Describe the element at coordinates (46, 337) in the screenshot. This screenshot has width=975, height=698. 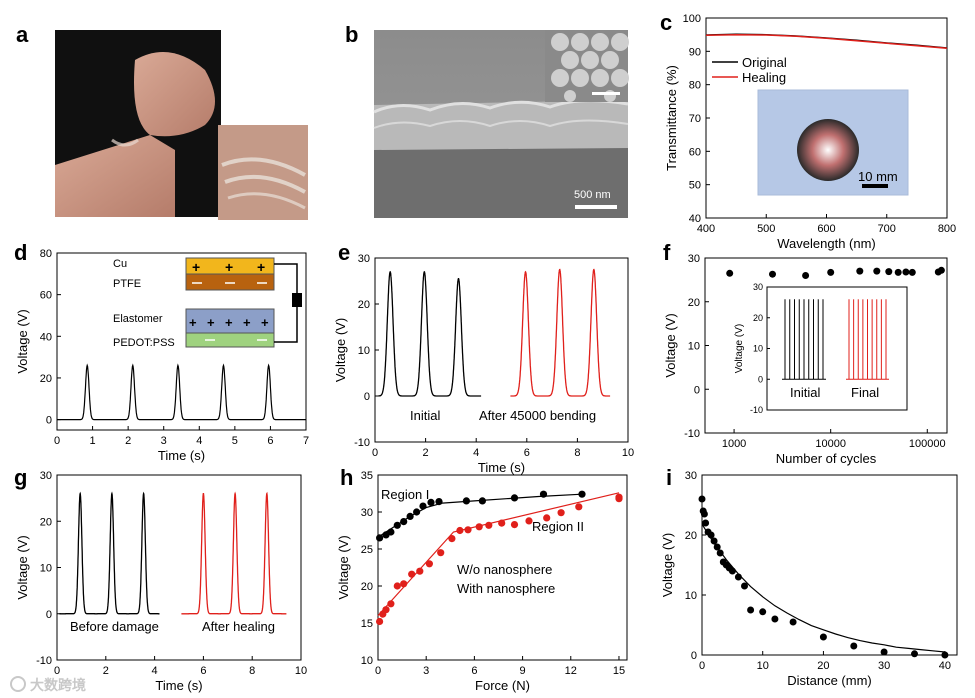
I see `panel-d-y-tick-label: 40` at that location.